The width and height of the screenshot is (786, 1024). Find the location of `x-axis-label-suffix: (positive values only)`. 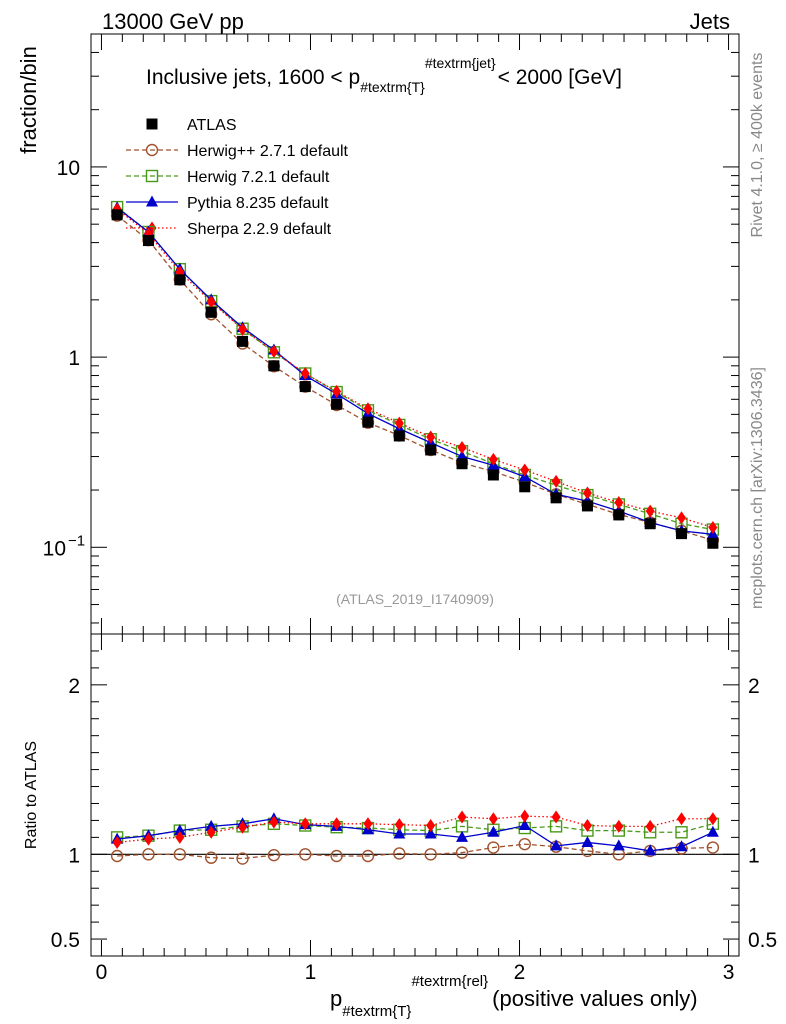

x-axis-label-suffix: (positive values only) is located at coordinates (594, 998).